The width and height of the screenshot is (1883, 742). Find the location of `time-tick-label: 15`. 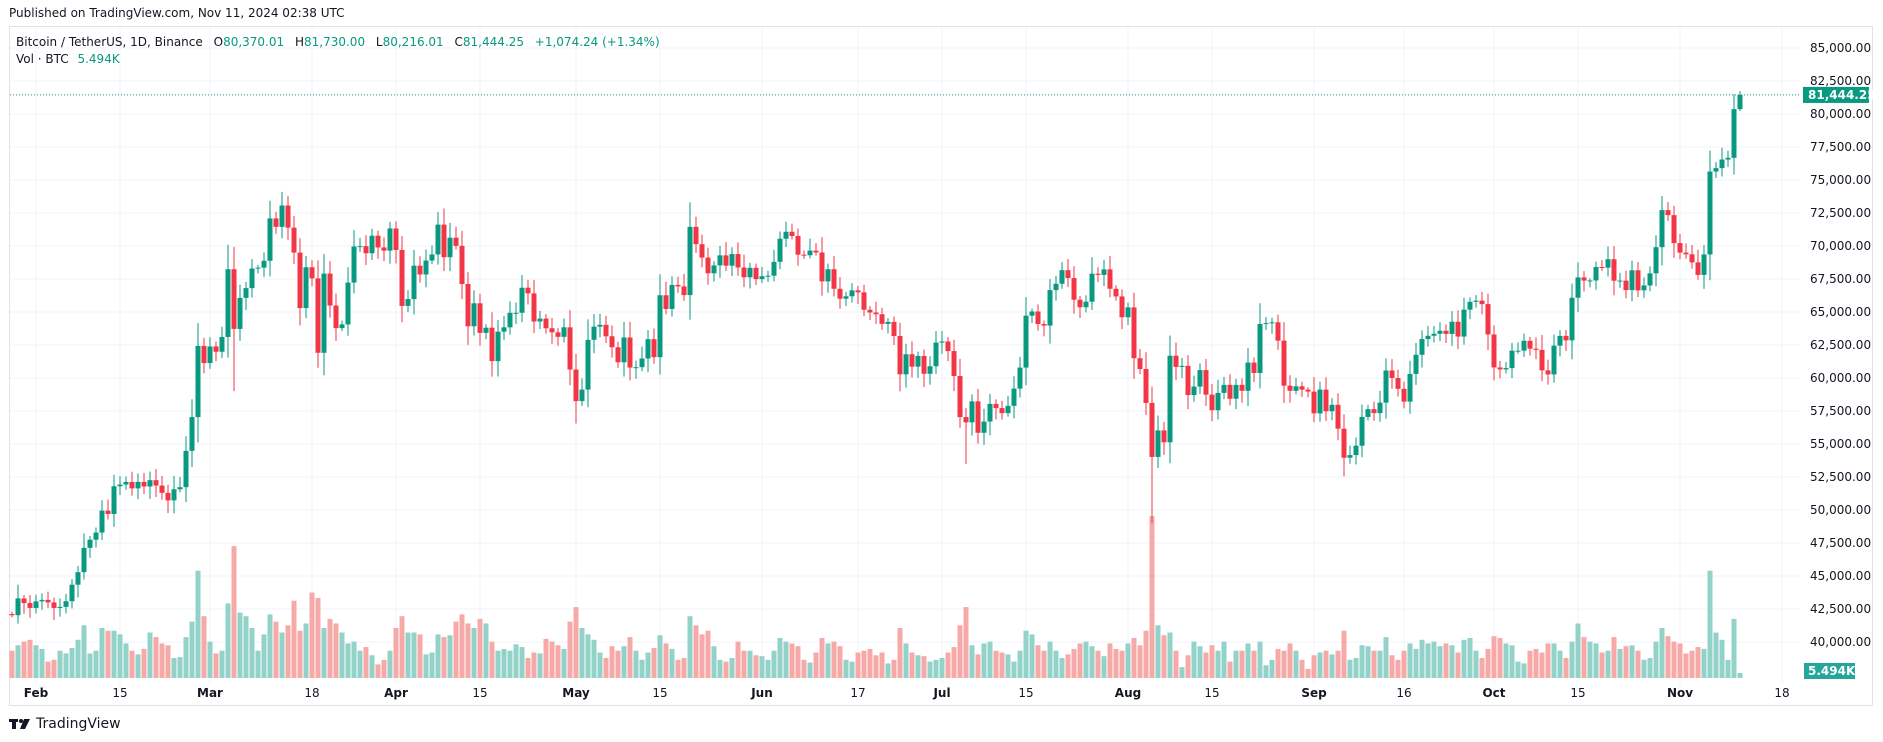

time-tick-label: 15 is located at coordinates (659, 693).